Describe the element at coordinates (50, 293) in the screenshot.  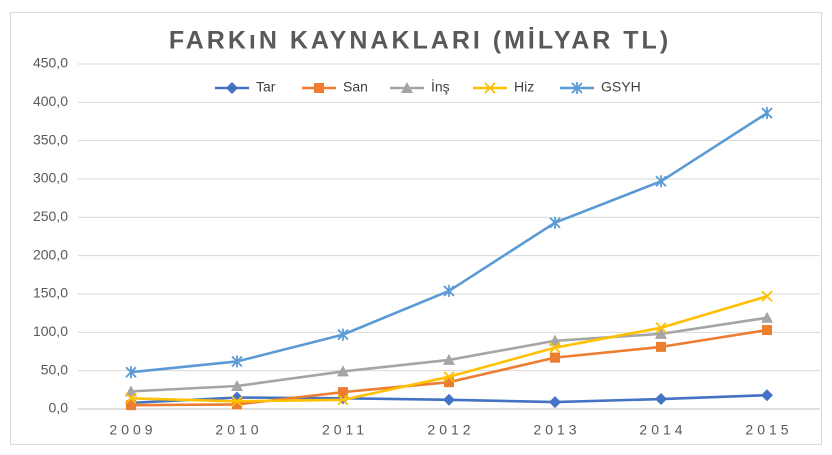
I see `y-tick-label: 150,0` at that location.